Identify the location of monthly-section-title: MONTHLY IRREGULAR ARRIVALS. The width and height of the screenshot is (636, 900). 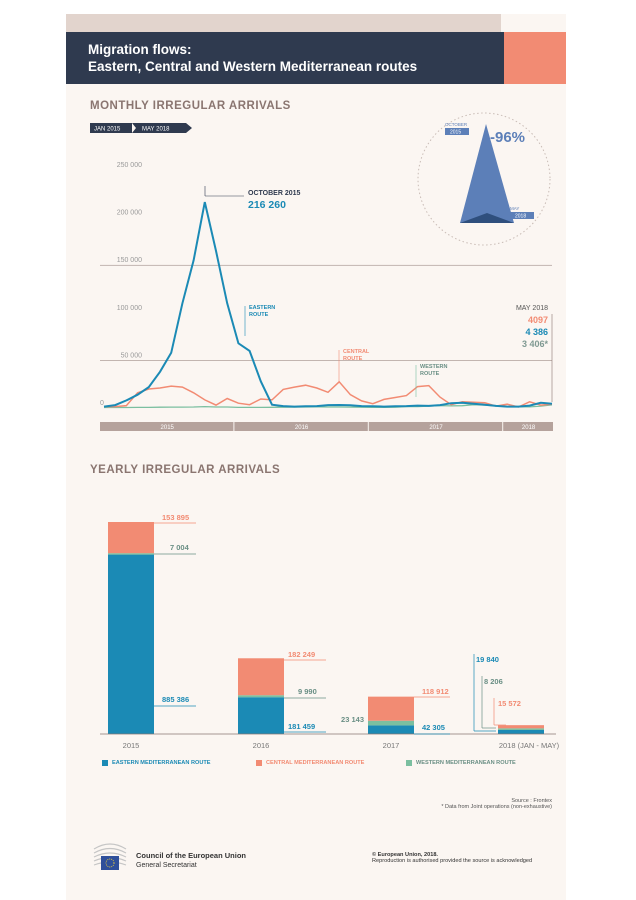
(190, 106).